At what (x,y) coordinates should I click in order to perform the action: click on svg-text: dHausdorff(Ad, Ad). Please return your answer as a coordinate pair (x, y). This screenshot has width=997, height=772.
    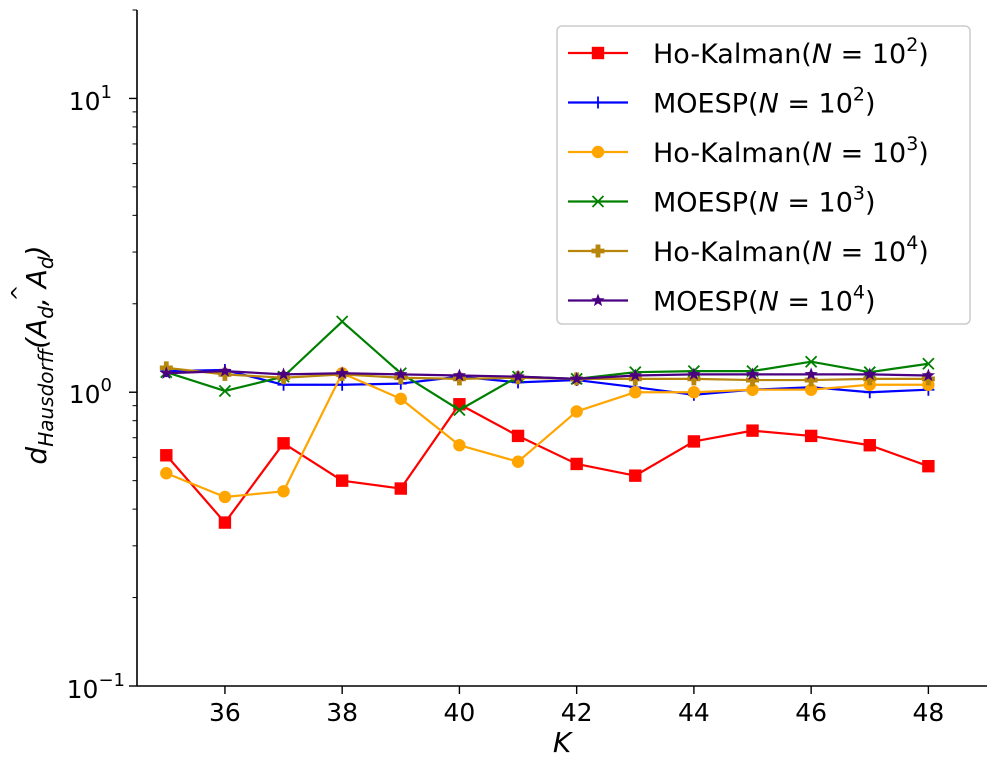
    Looking at the image, I should click on (39, 354).